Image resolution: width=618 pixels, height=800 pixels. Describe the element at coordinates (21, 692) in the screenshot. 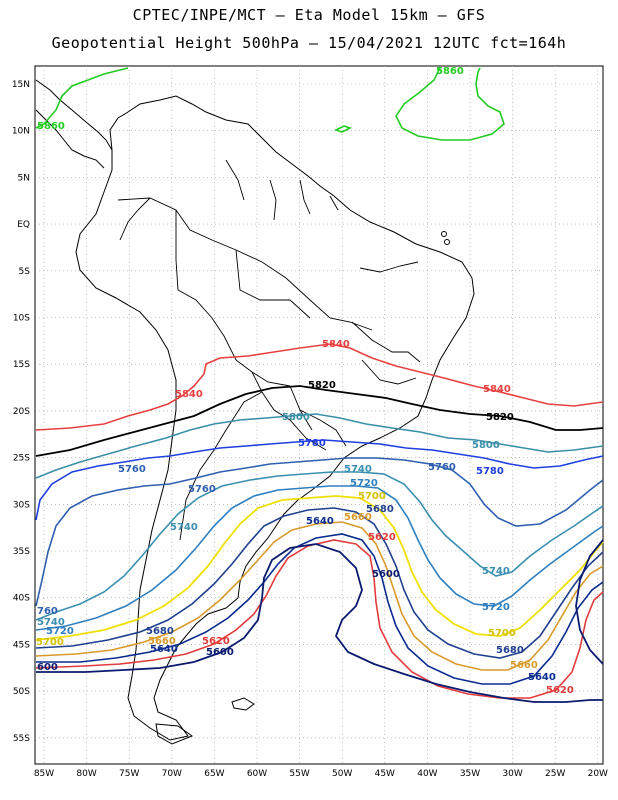

I see `latitude-tick-label: 50S` at that location.